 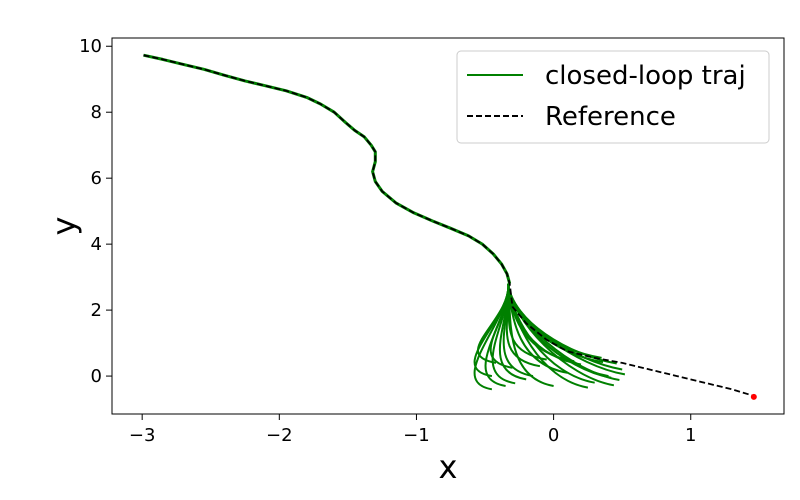 What do you see at coordinates (90, 46) in the screenshot?
I see `y-tick-label: 10` at bounding box center [90, 46].